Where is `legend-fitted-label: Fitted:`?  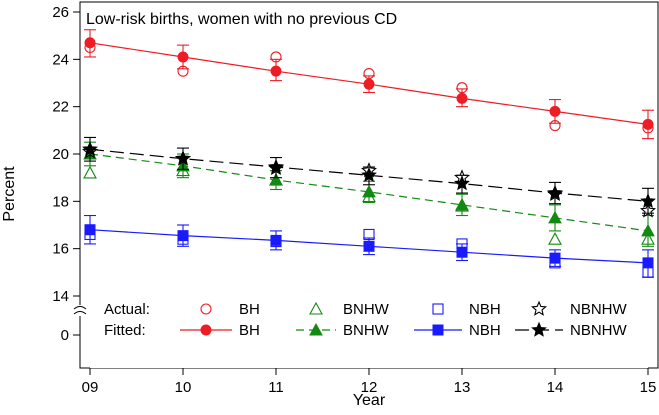
legend-fitted-label: Fitted: is located at coordinates (125, 330).